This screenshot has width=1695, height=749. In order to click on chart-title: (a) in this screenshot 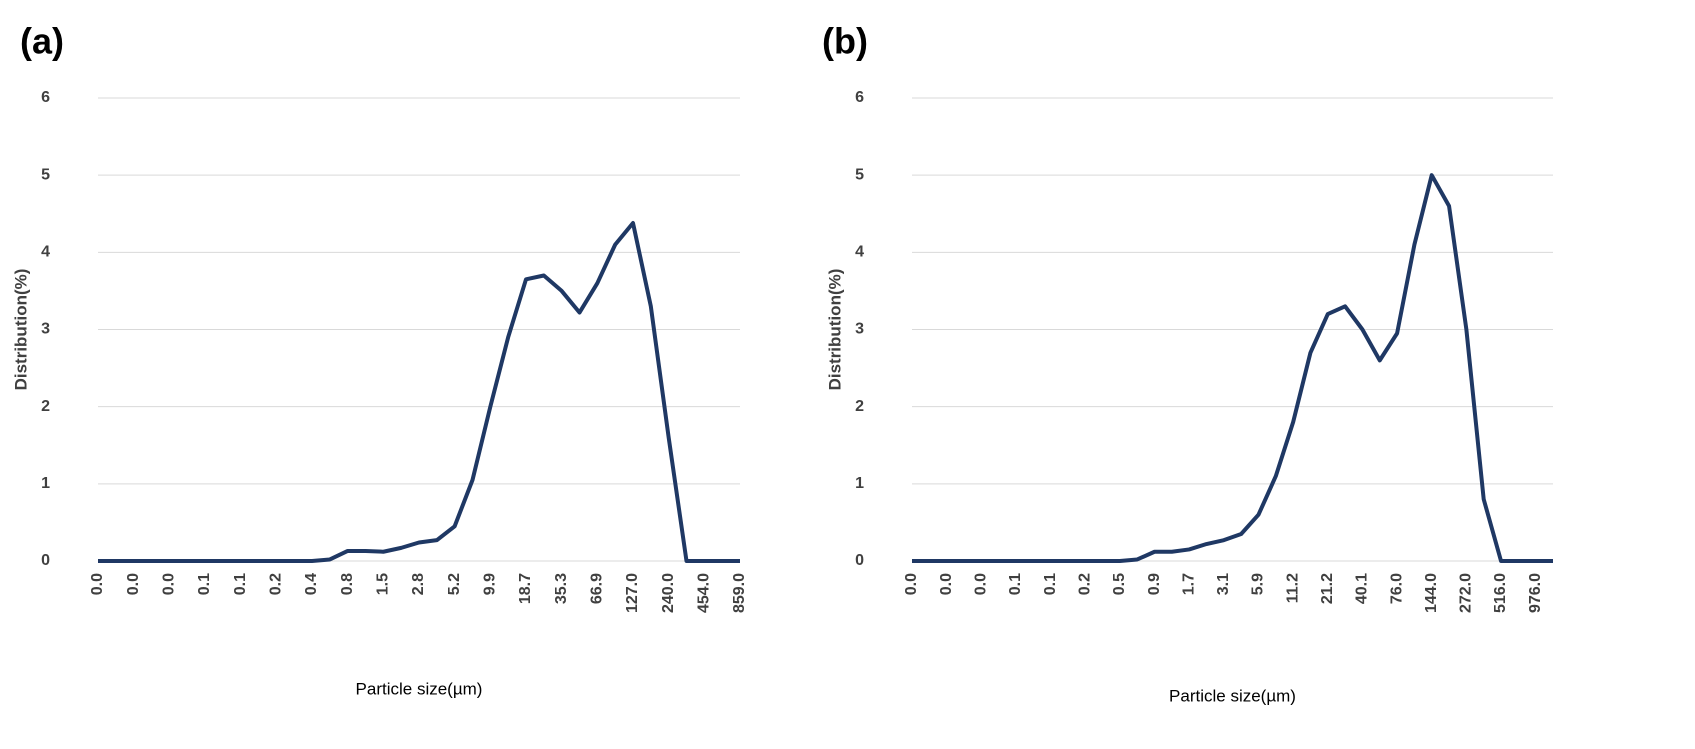, I will do `click(42, 41)`.